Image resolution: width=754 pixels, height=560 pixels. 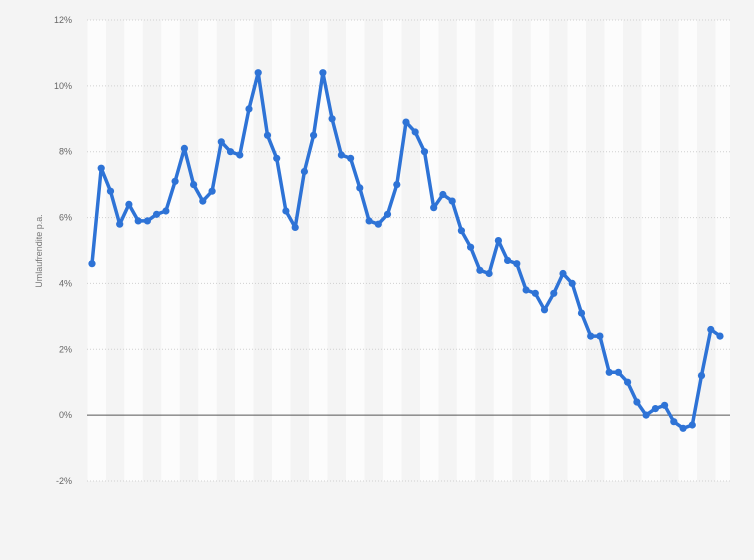 I want to click on y-tick-label-2: 8%, so click(x=65, y=152).